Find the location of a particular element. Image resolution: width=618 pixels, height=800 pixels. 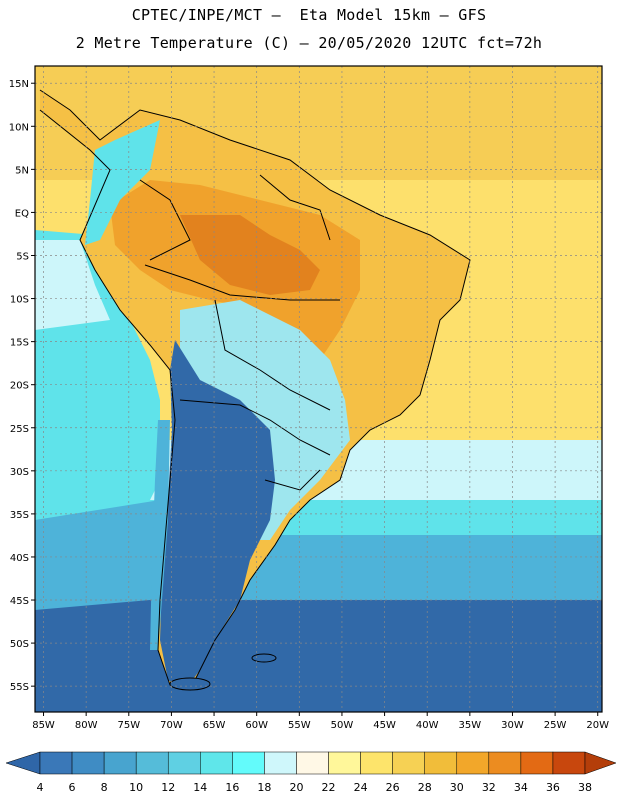

colorbar-tick-label: 22 is located at coordinates (329, 787).